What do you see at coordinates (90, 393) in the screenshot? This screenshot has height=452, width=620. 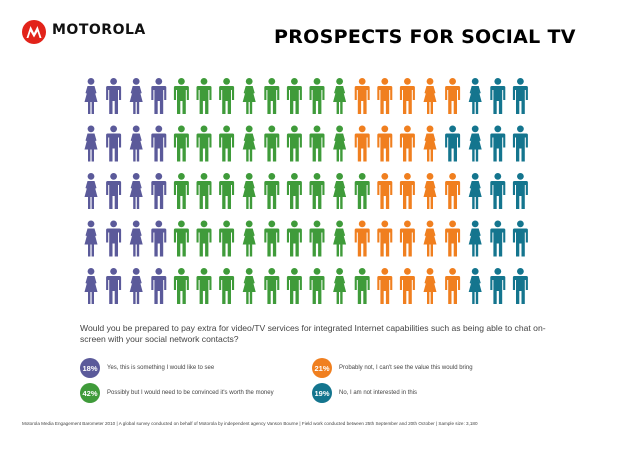 I see `legend-badge-possibly: 42%` at bounding box center [90, 393].